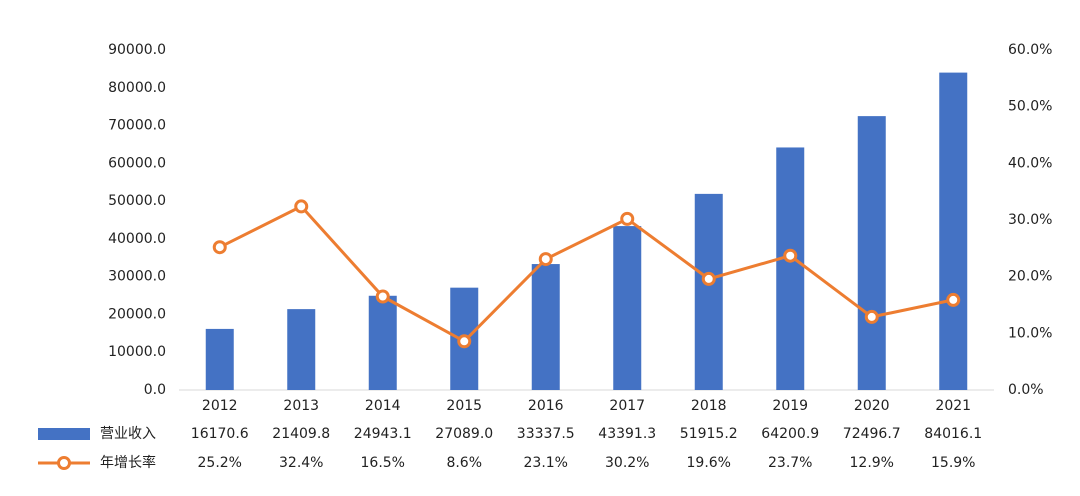  I want to click on x-tick-label: 2015, so click(464, 406).